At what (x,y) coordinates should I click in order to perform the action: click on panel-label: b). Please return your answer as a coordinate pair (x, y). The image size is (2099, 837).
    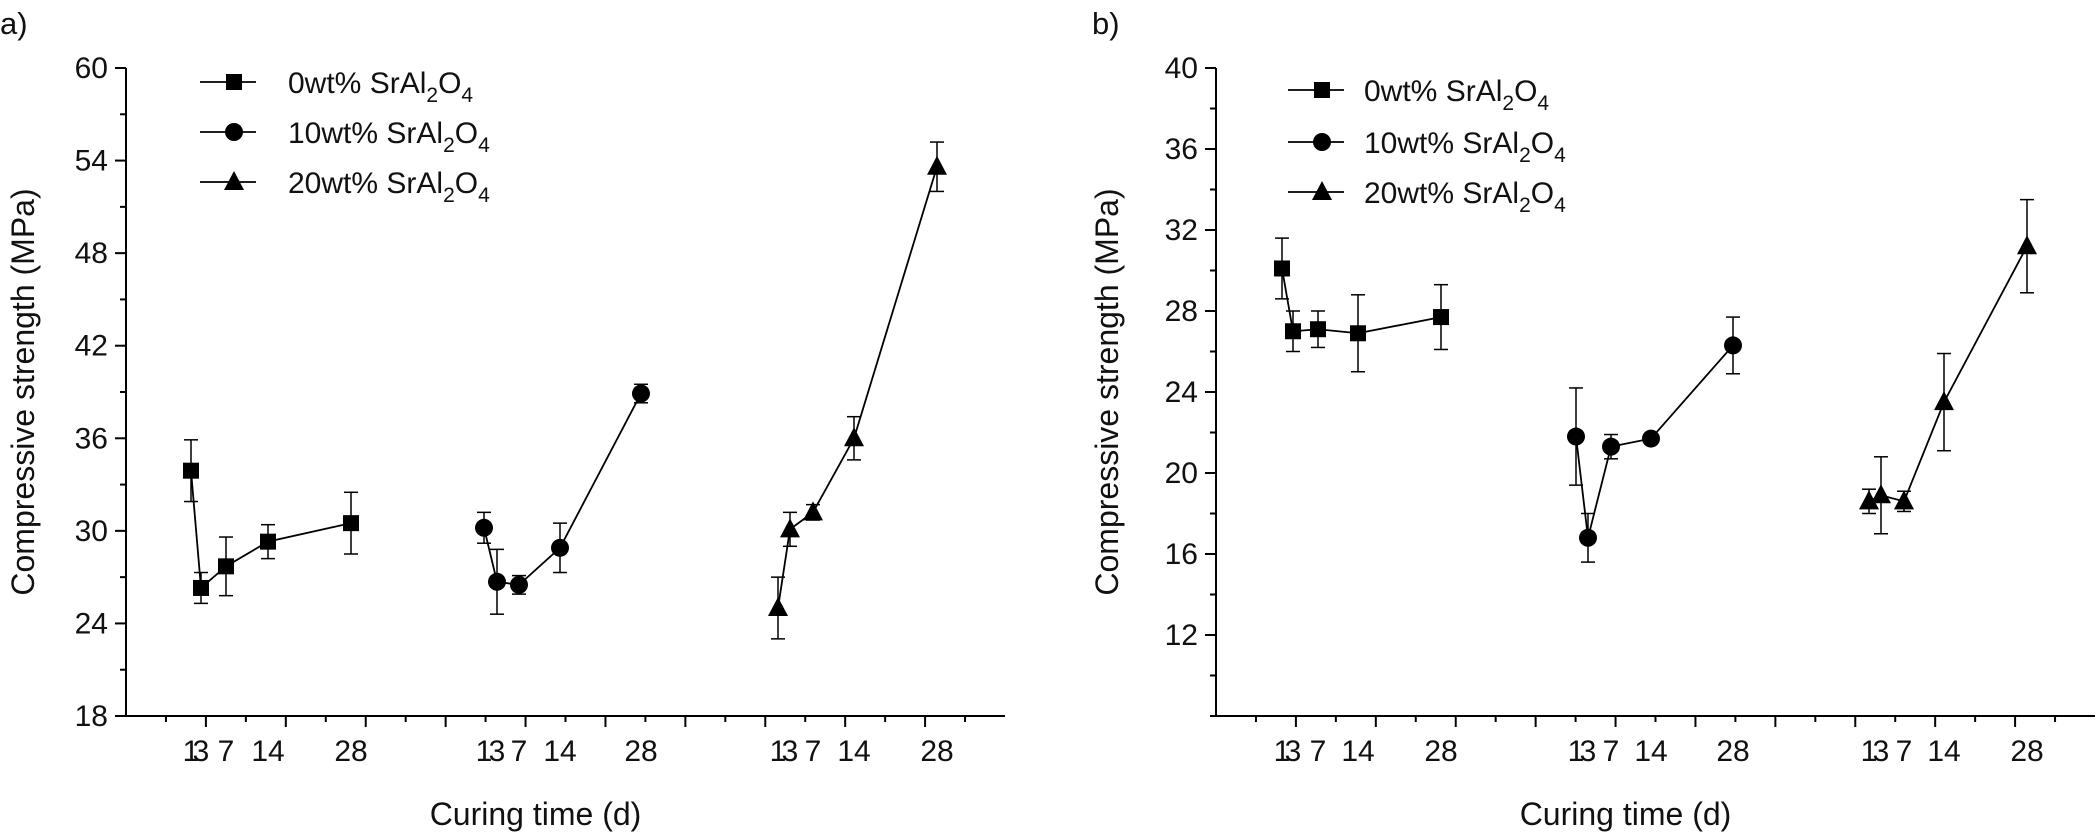
    Looking at the image, I should click on (1106, 23).